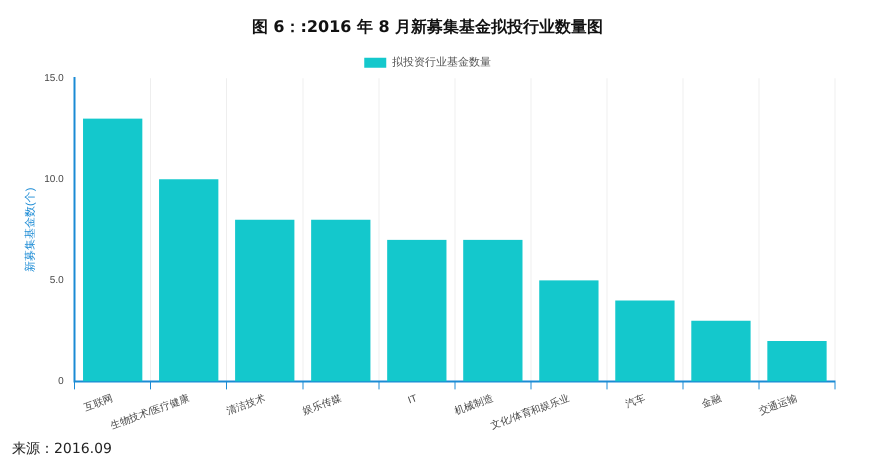 The image size is (870, 470). What do you see at coordinates (57, 280) in the screenshot?
I see `y-tick-label: 5.0` at bounding box center [57, 280].